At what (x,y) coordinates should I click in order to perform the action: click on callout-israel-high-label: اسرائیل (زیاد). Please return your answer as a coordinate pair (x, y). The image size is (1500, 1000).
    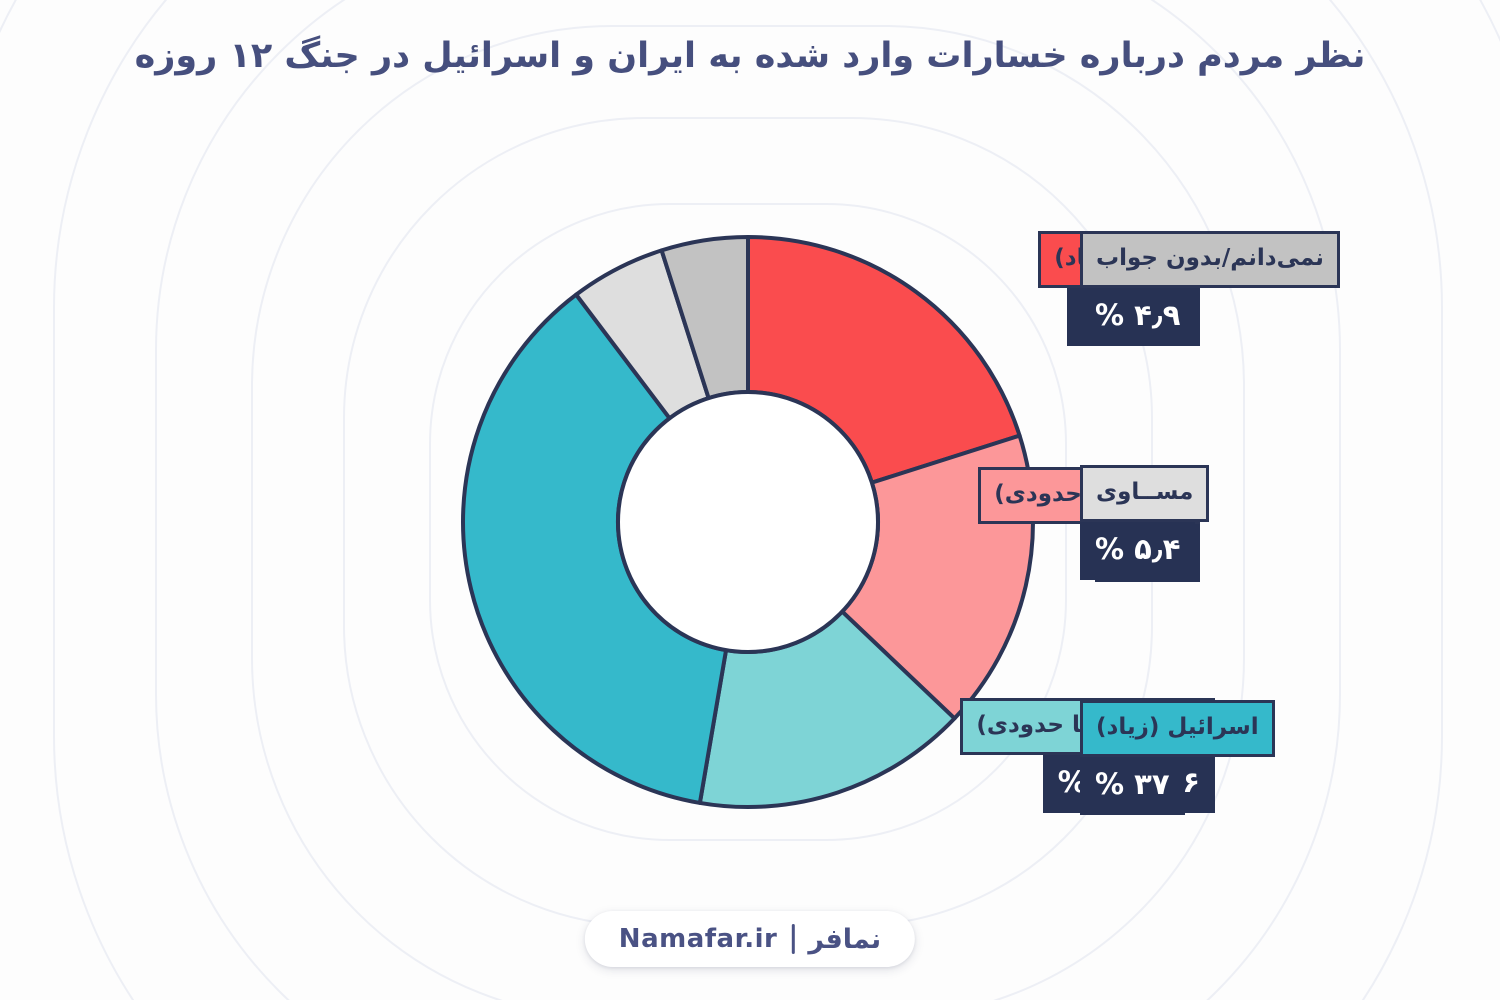
    Looking at the image, I should click on (1177, 728).